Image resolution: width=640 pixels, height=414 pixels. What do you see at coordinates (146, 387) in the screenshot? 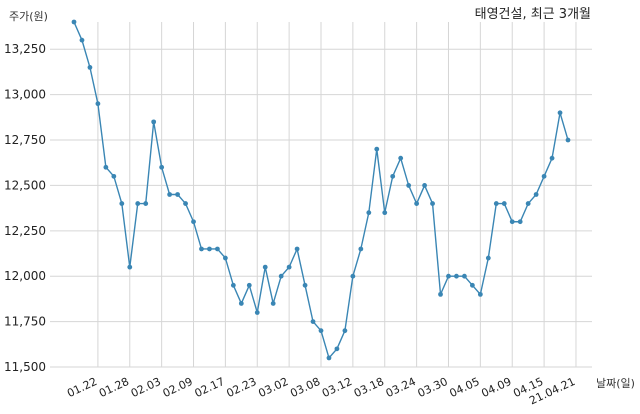
I see `x-tick-label: 02.03` at bounding box center [146, 387].